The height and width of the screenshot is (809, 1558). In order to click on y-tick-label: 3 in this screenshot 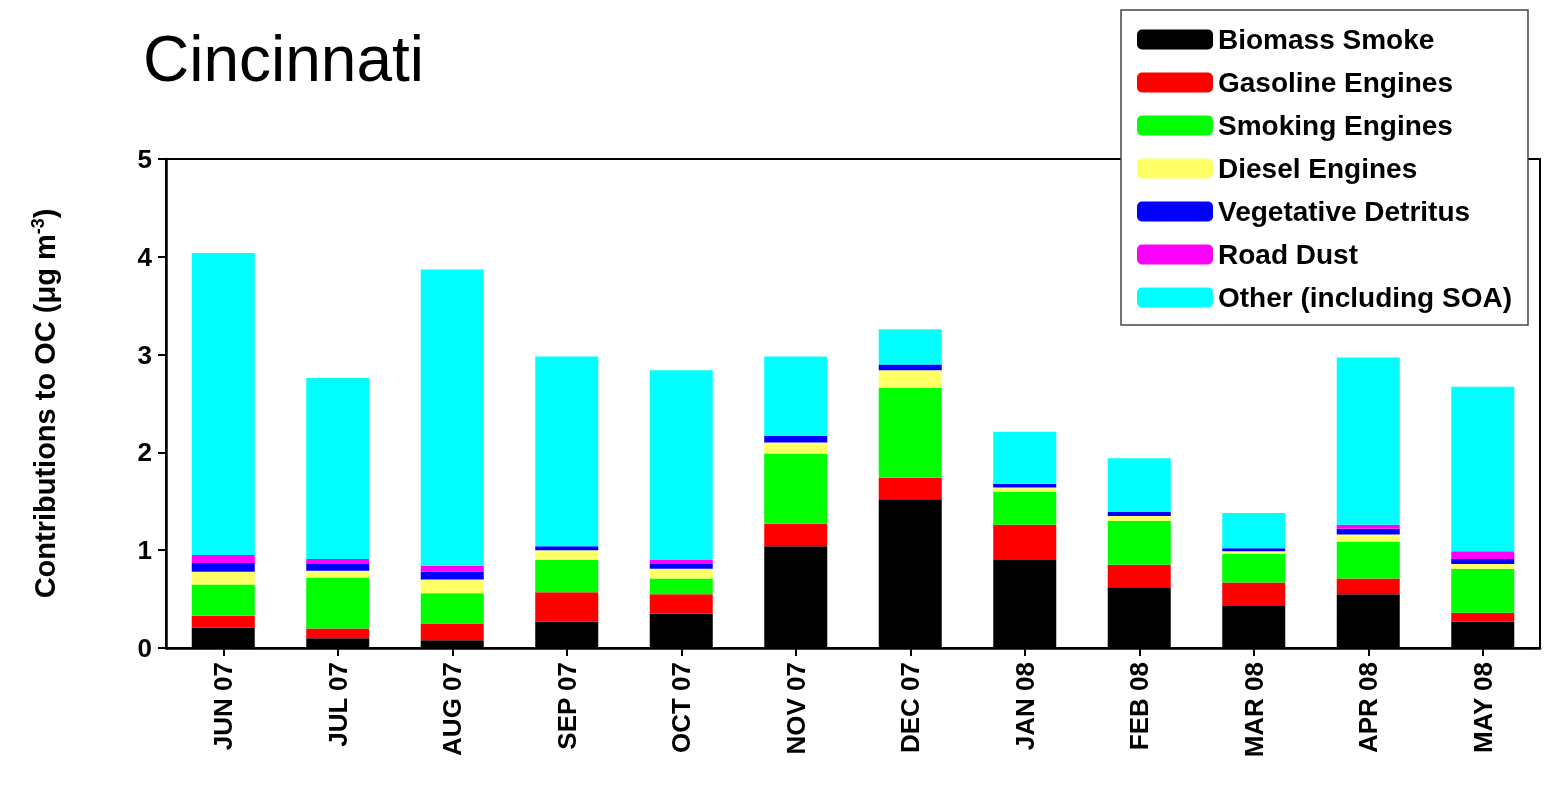, I will do `click(144, 354)`.